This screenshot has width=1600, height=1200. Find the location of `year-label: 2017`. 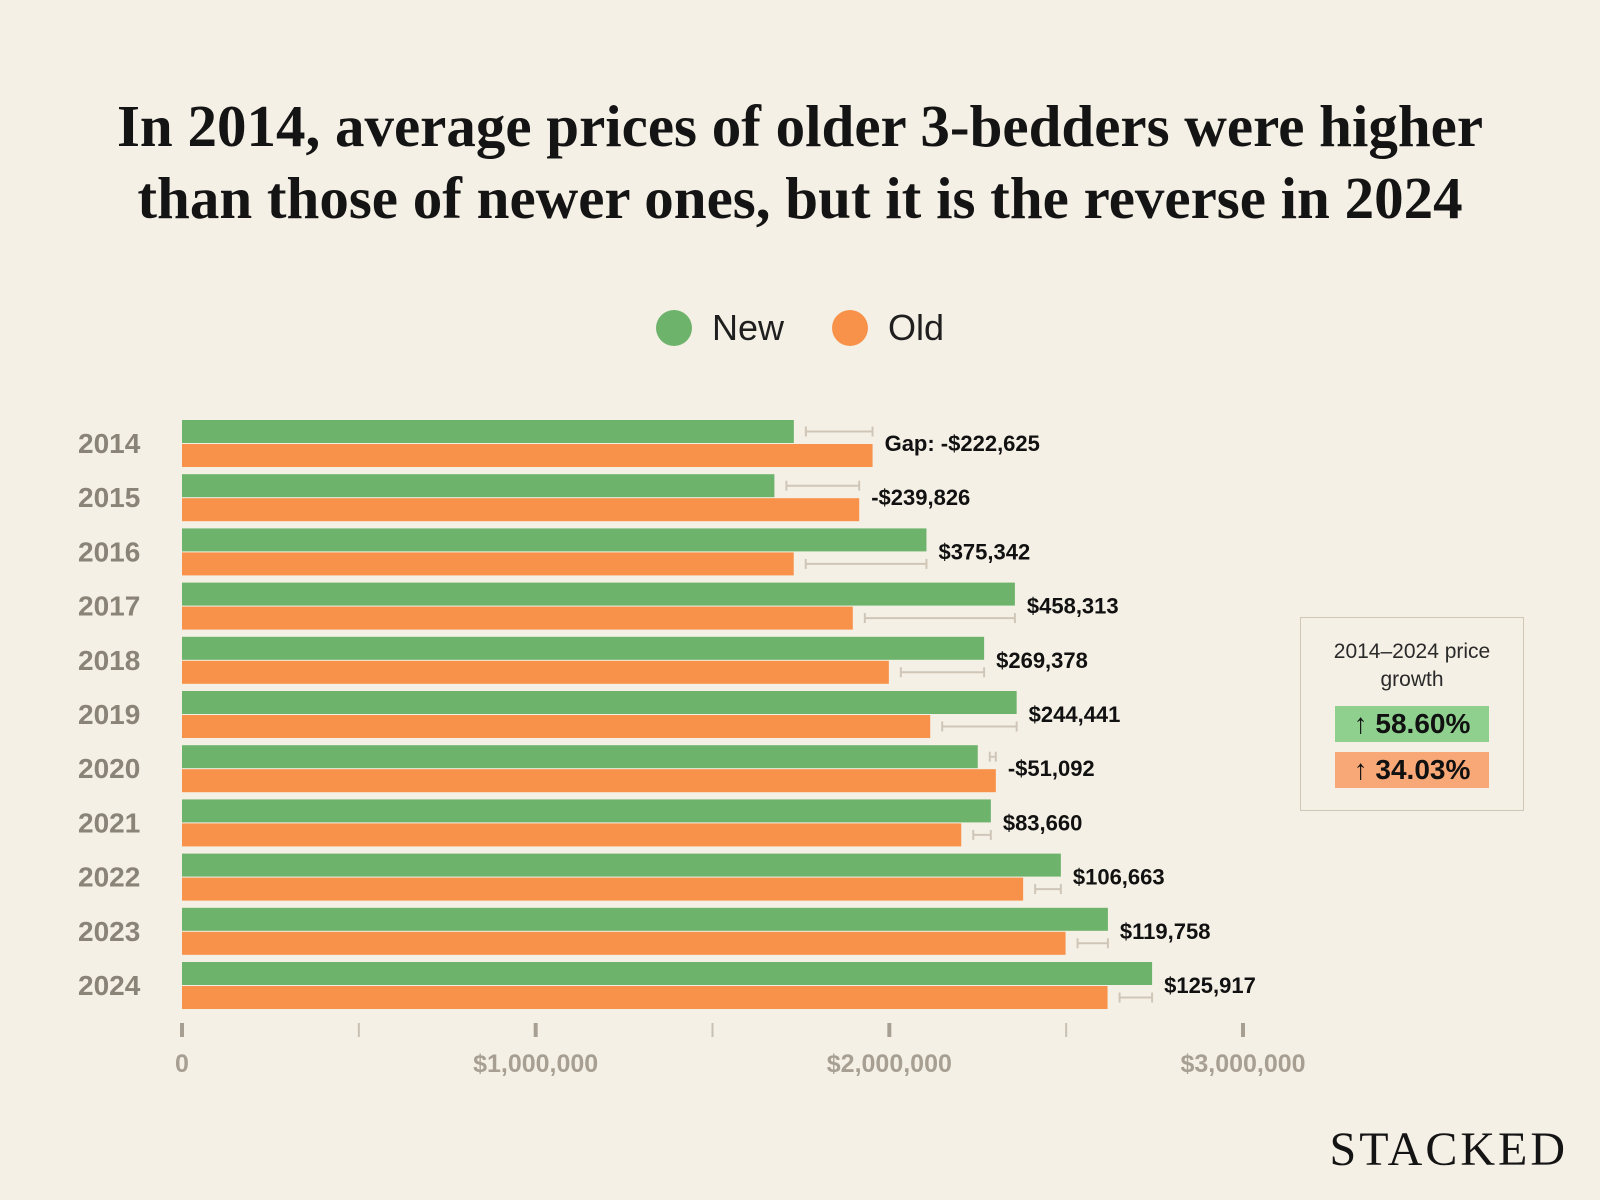

year-label: 2017 is located at coordinates (109, 606).